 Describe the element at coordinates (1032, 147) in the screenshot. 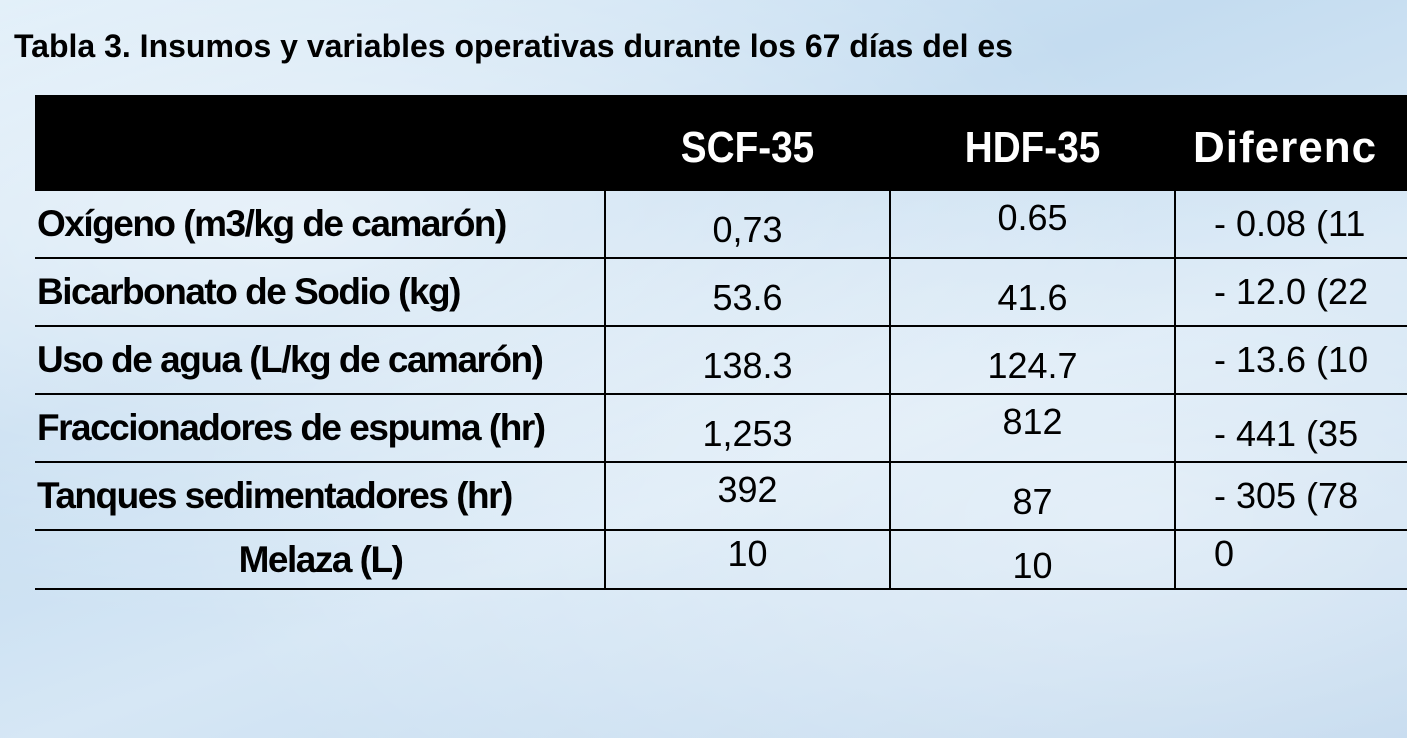

I see `header-hdf-35: HDF-35` at that location.